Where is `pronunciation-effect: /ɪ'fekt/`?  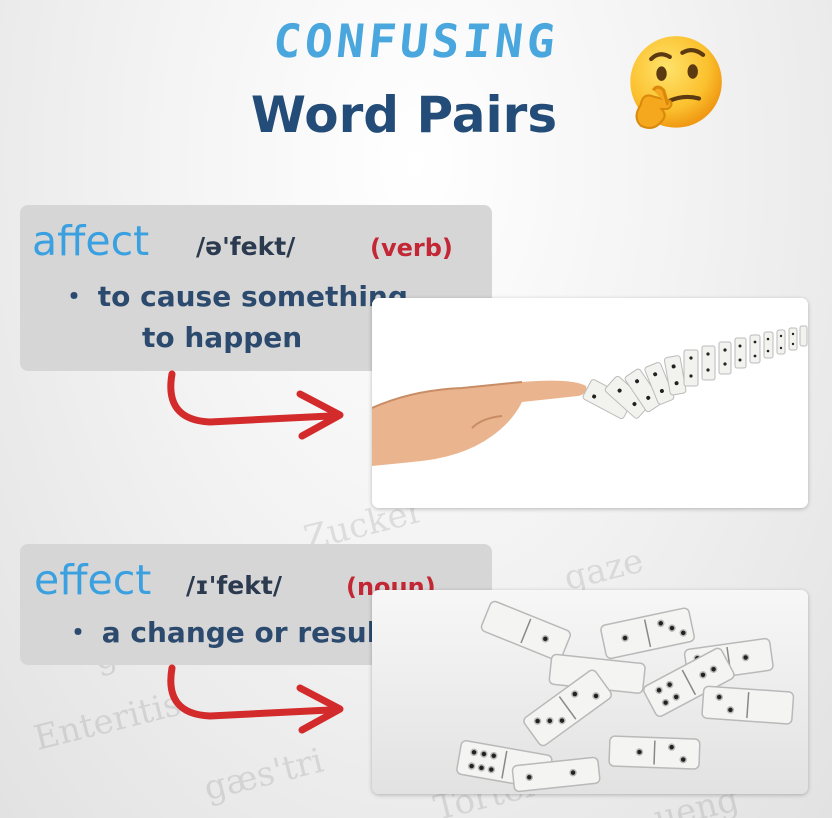
pronunciation-effect: /ɪ'fekt/ is located at coordinates (234, 585).